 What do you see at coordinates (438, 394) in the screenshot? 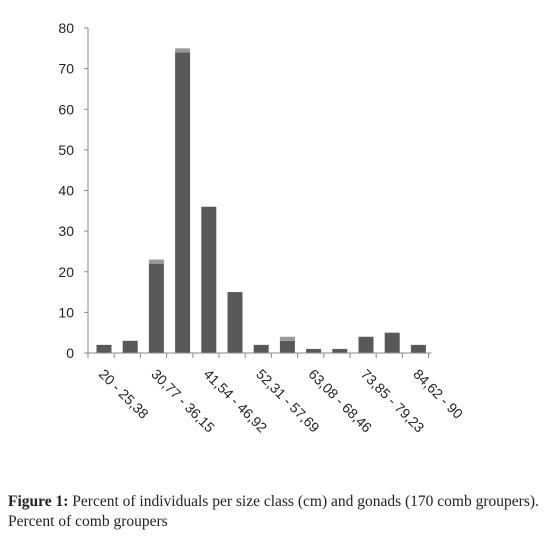
I see `x-tick-label: 84,62 - 90` at bounding box center [438, 394].